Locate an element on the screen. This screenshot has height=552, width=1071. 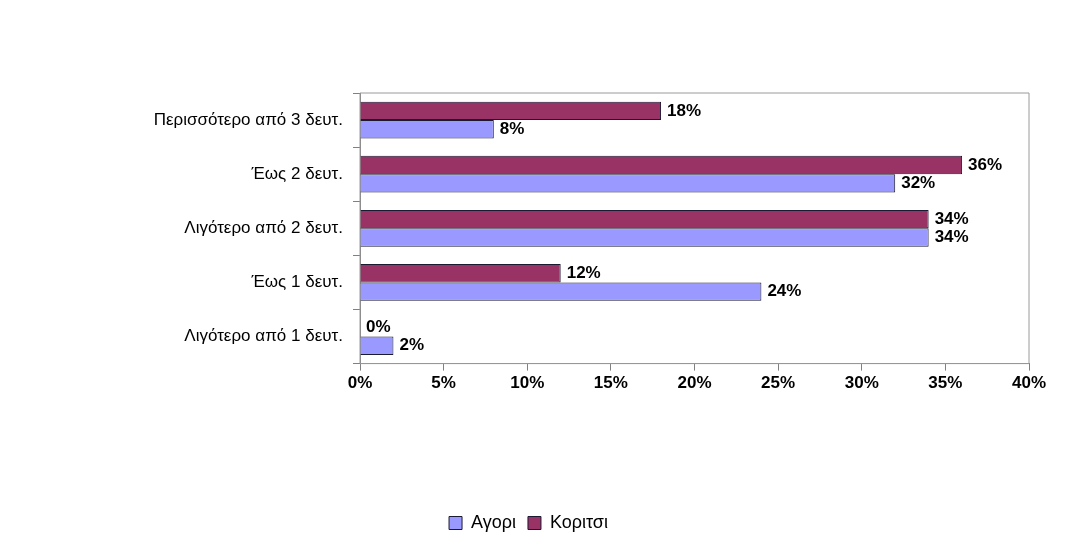
x-tick-label: 35% is located at coordinates (945, 383).